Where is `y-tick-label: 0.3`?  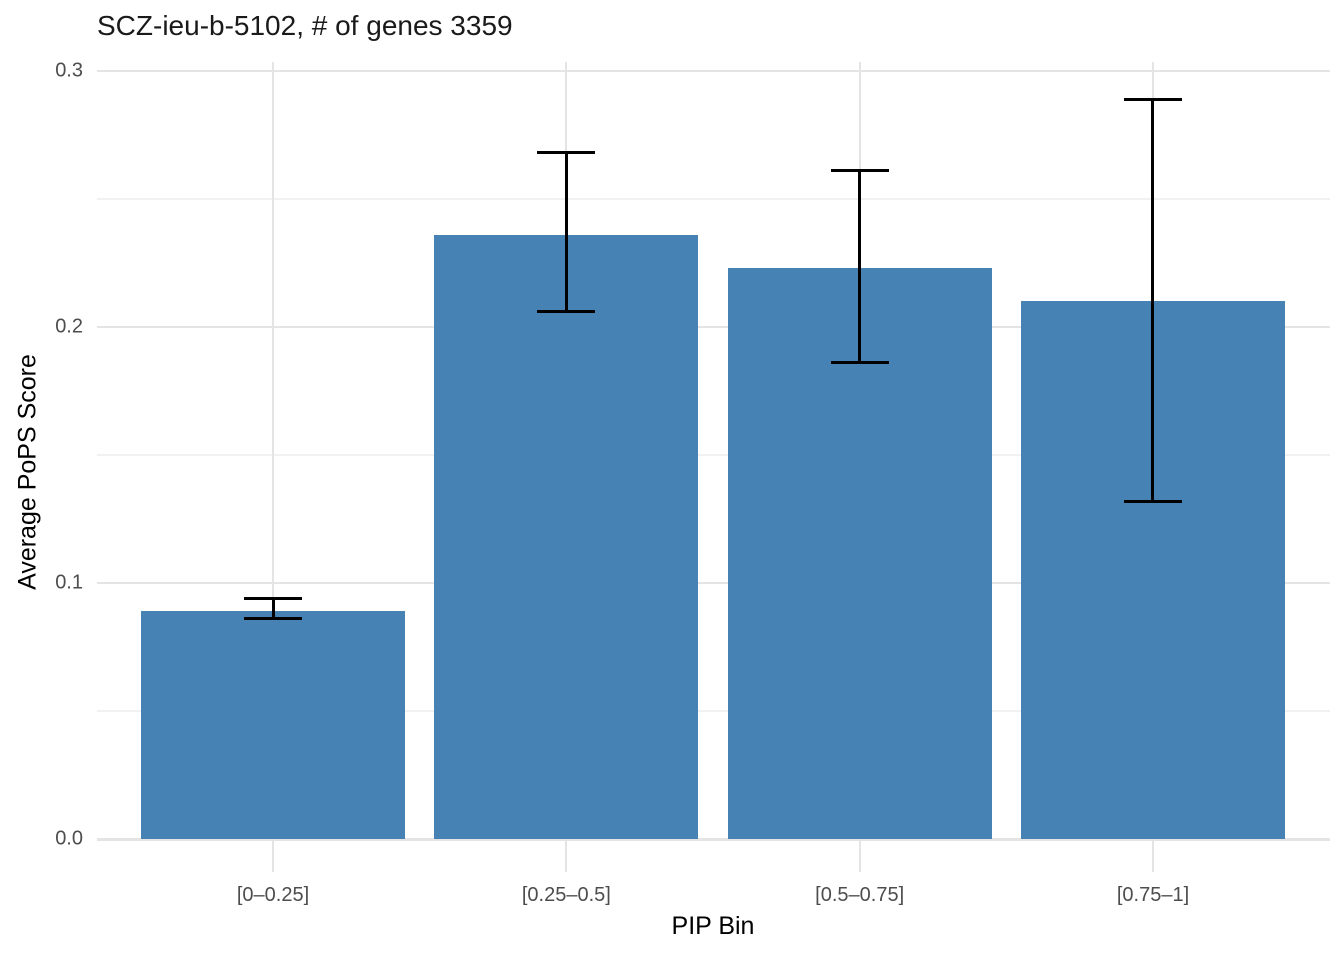
y-tick-label: 0.3 is located at coordinates (69, 70).